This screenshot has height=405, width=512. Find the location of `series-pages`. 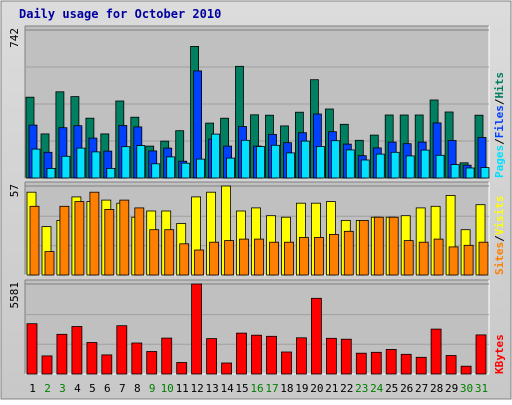

series-pages is located at coordinates (260, 156).